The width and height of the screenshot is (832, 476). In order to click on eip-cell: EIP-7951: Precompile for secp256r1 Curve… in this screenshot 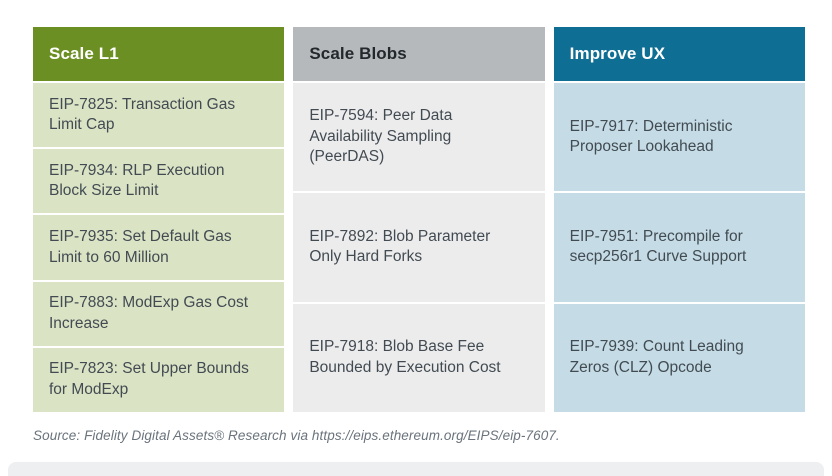, I will do `click(679, 247)`.